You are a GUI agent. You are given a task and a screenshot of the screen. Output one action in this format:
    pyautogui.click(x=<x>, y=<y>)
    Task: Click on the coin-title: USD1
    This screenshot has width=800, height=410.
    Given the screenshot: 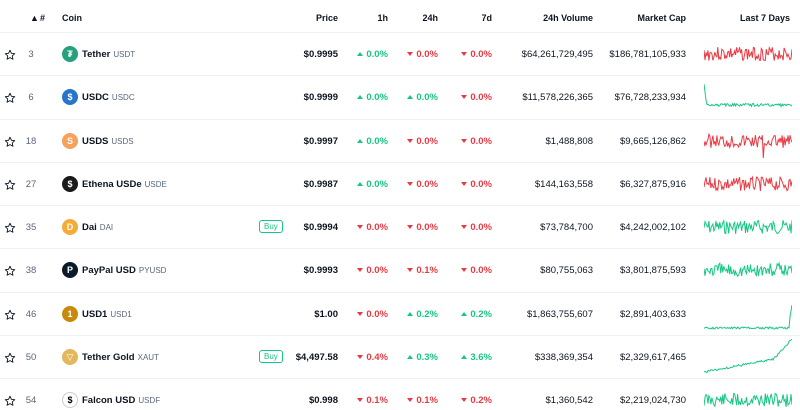 What is the action you would take?
    pyautogui.click(x=95, y=314)
    